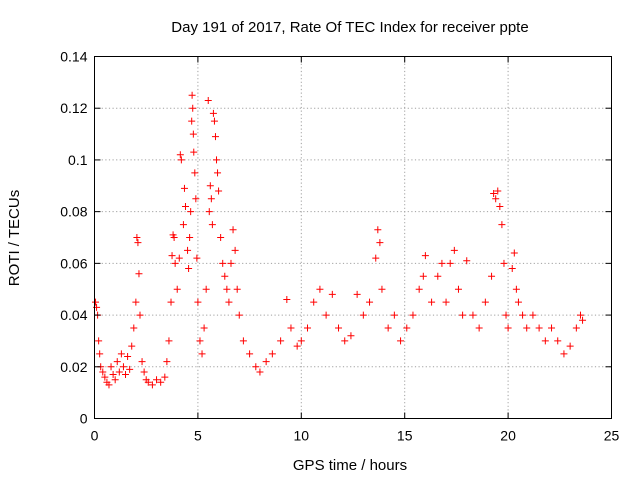 The width and height of the screenshot is (640, 480). Describe the element at coordinates (73, 315) in the screenshot. I see `y-tick-label: 0.04` at that location.